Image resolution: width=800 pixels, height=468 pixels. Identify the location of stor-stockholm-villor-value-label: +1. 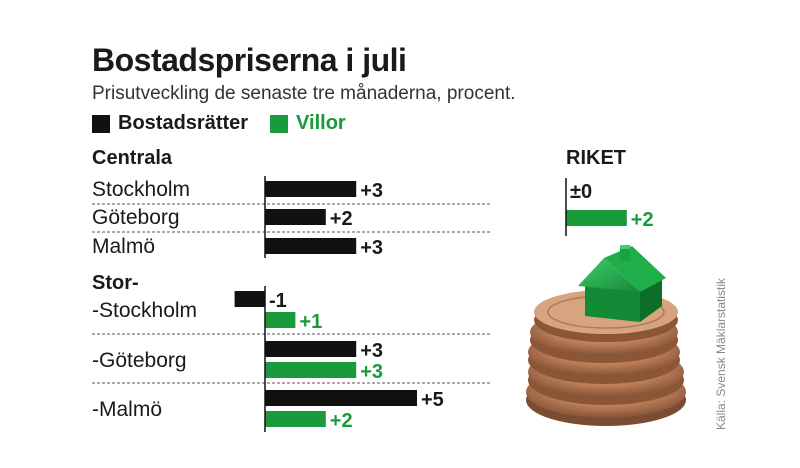
(310, 322).